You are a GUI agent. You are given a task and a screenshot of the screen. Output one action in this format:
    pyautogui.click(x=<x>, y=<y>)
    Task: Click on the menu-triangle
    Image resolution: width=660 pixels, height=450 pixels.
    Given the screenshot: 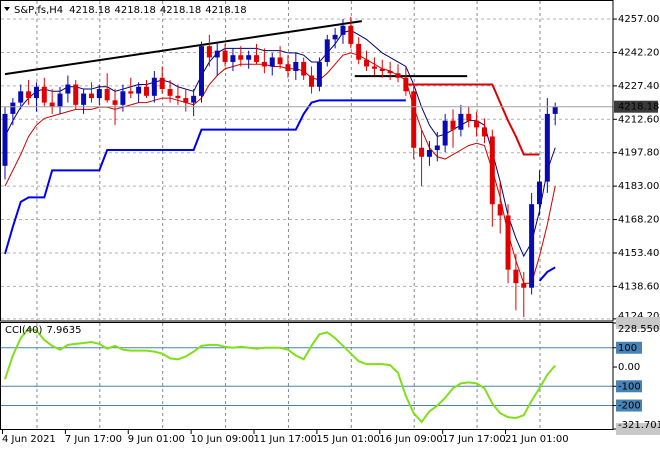 What is the action you would take?
    pyautogui.click(x=7, y=9)
    